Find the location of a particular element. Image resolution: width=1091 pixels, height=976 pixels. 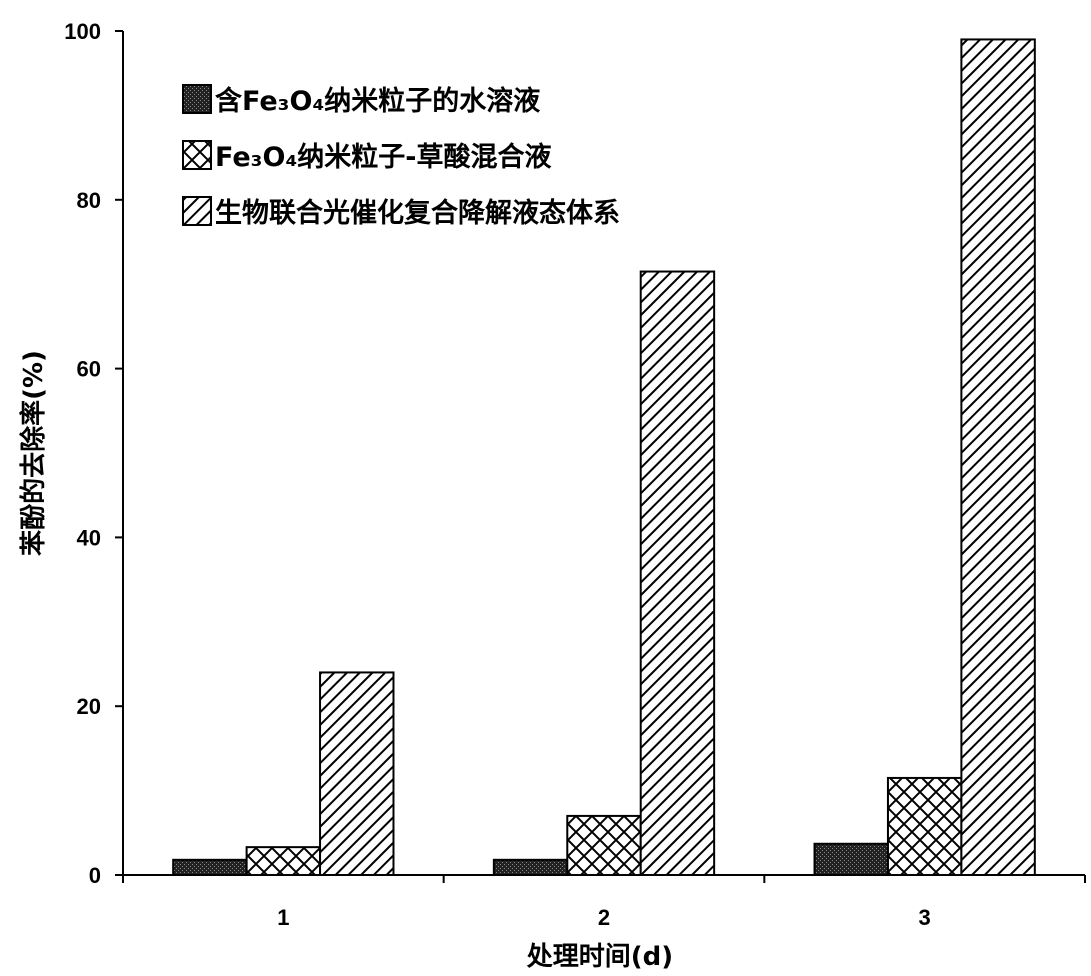

y-tick-label: 0 is located at coordinates (95, 875).